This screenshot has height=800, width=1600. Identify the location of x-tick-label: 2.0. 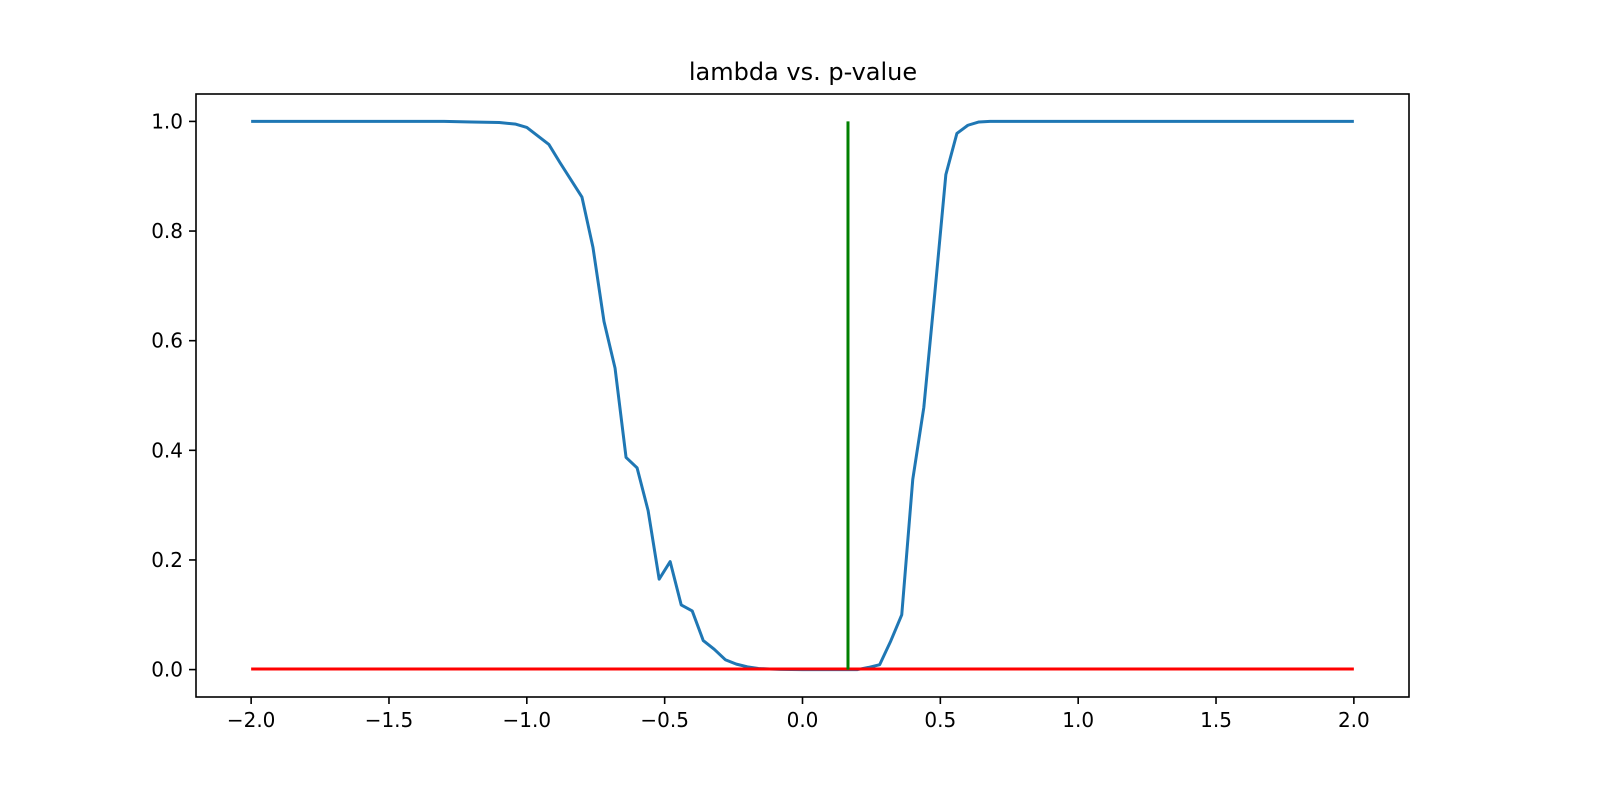
(1354, 720).